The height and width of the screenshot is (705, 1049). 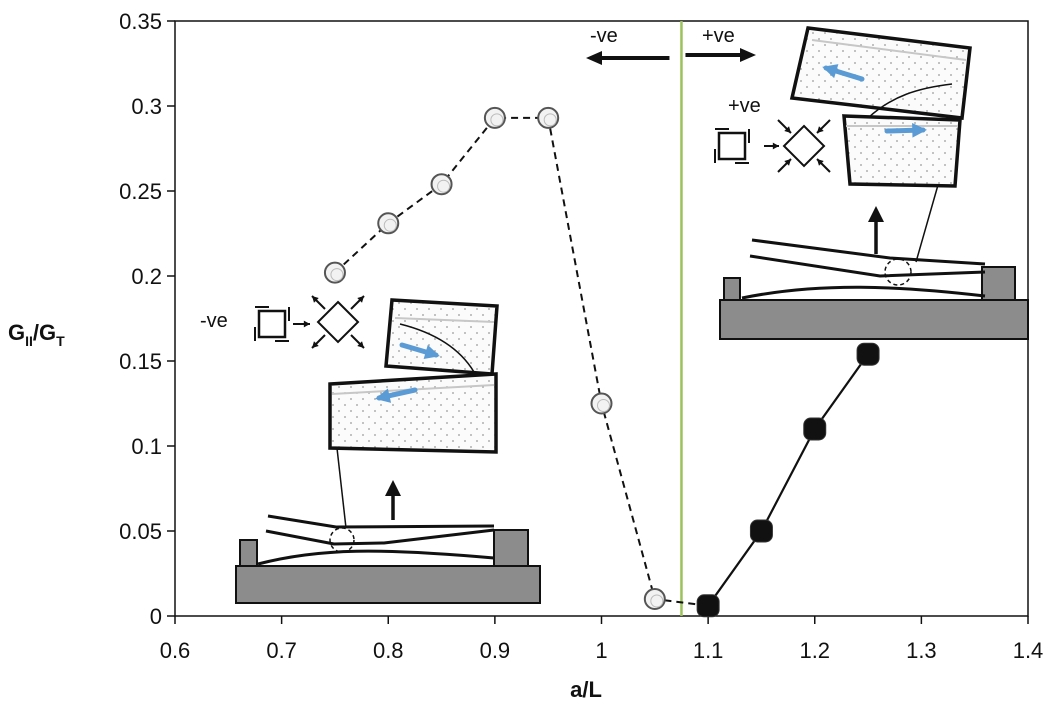 I want to click on y-tick-label: 0.2, so click(x=146, y=276).